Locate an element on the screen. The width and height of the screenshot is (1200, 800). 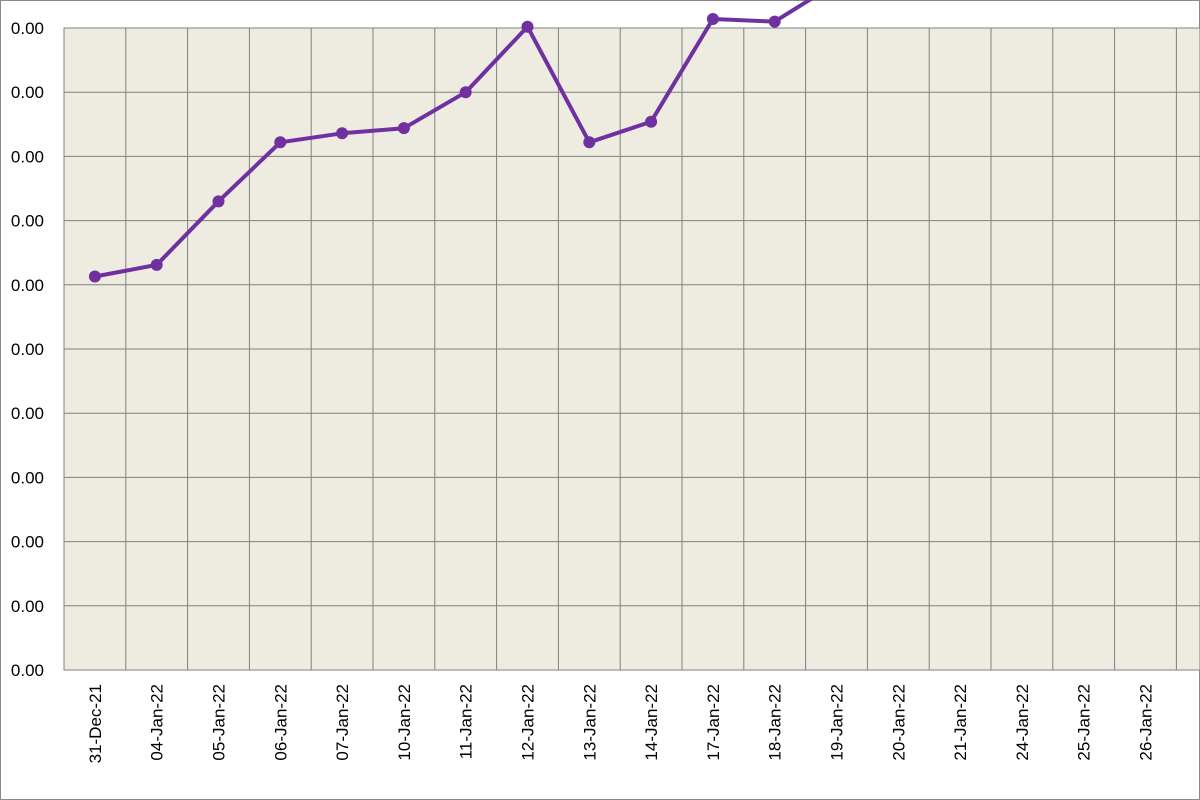
x-tick-label: 19-Jan-22 is located at coordinates (837, 722).